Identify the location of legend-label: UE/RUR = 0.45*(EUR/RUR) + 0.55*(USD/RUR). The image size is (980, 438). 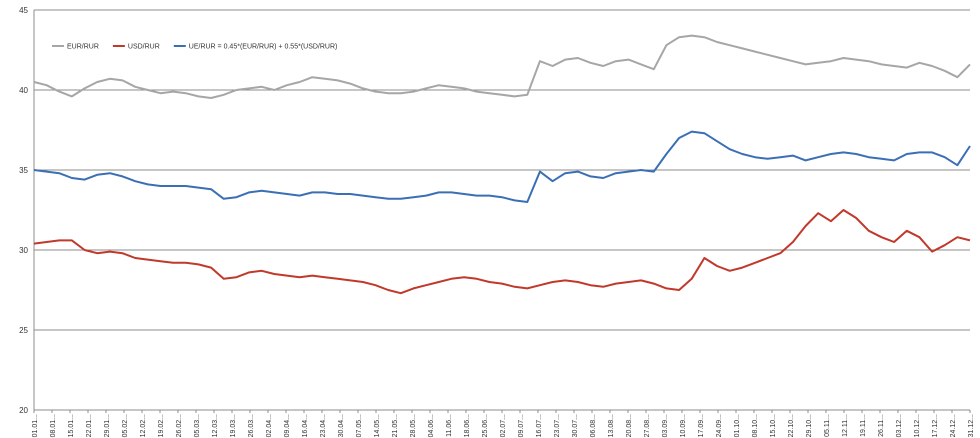
(263, 47).